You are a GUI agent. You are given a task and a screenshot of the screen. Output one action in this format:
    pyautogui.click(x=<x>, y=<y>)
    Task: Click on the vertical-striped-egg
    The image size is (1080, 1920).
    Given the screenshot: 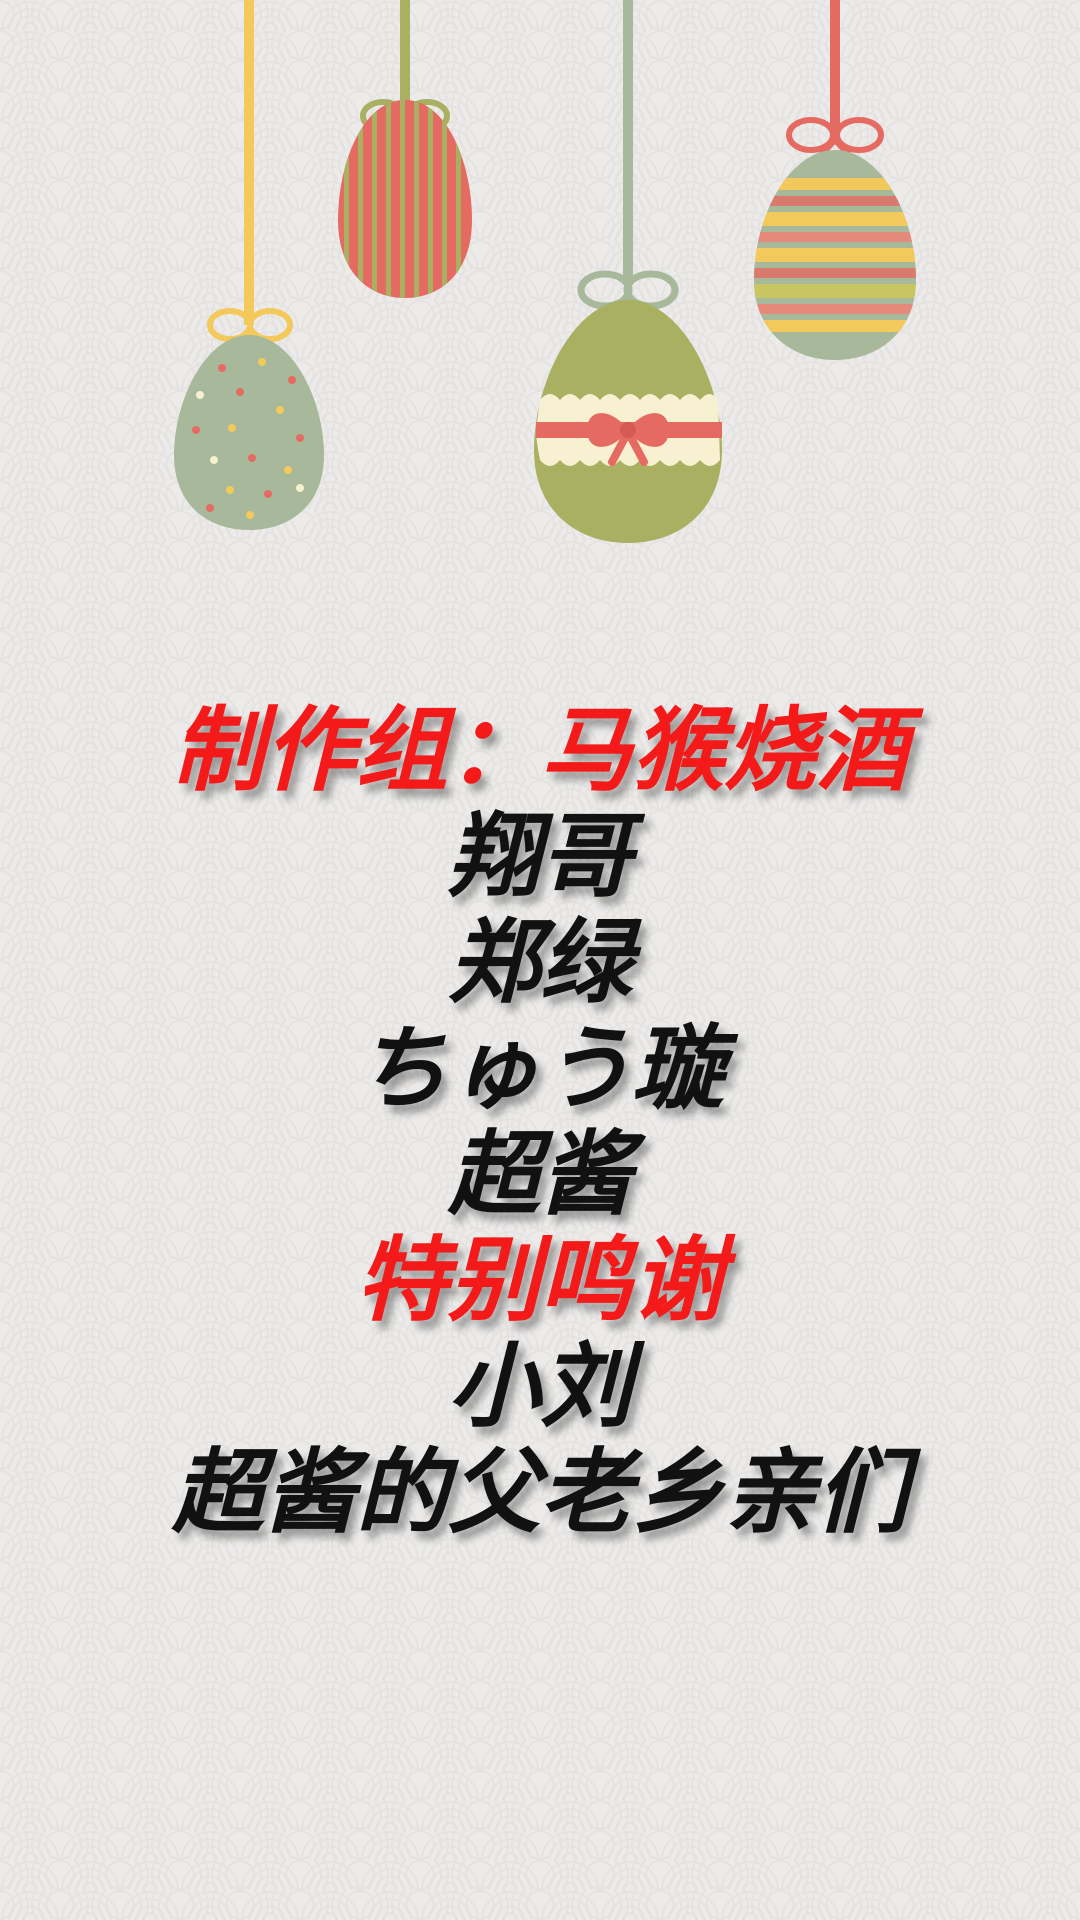 What is the action you would take?
    pyautogui.click(x=405, y=149)
    